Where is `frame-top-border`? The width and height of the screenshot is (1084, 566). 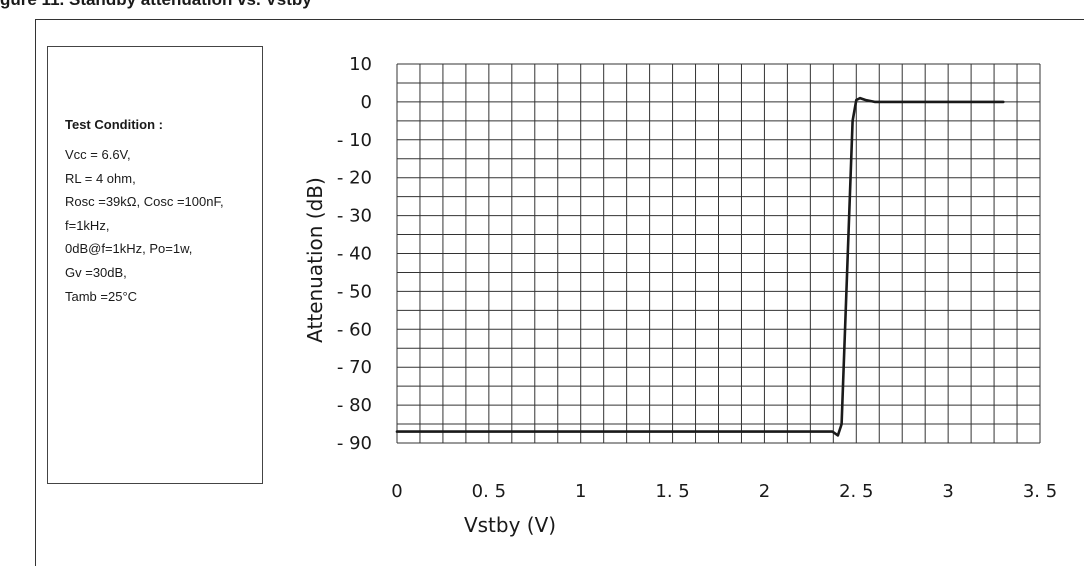
frame-top-border is located at coordinates (559, 19).